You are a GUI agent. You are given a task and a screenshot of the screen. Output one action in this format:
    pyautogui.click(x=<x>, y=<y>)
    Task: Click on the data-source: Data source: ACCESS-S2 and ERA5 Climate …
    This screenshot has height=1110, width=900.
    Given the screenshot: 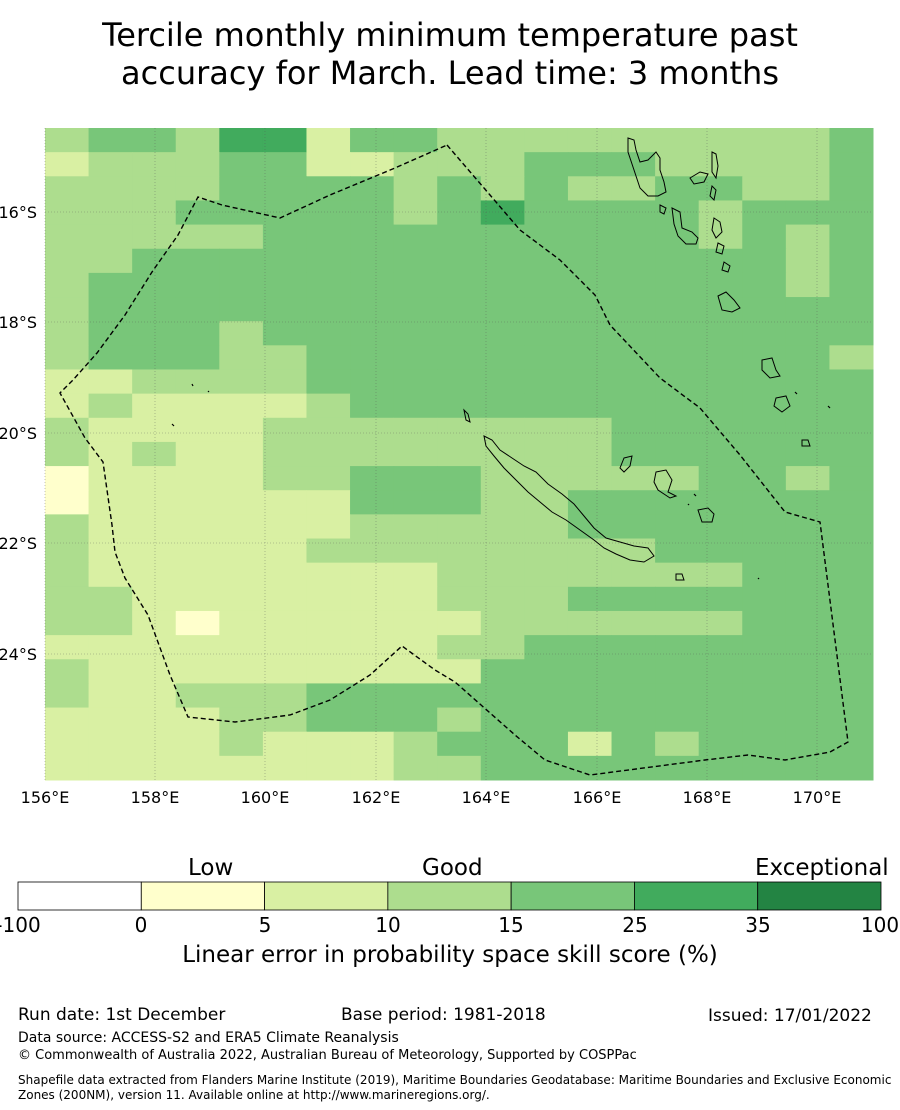 What is the action you would take?
    pyautogui.click(x=208, y=1038)
    